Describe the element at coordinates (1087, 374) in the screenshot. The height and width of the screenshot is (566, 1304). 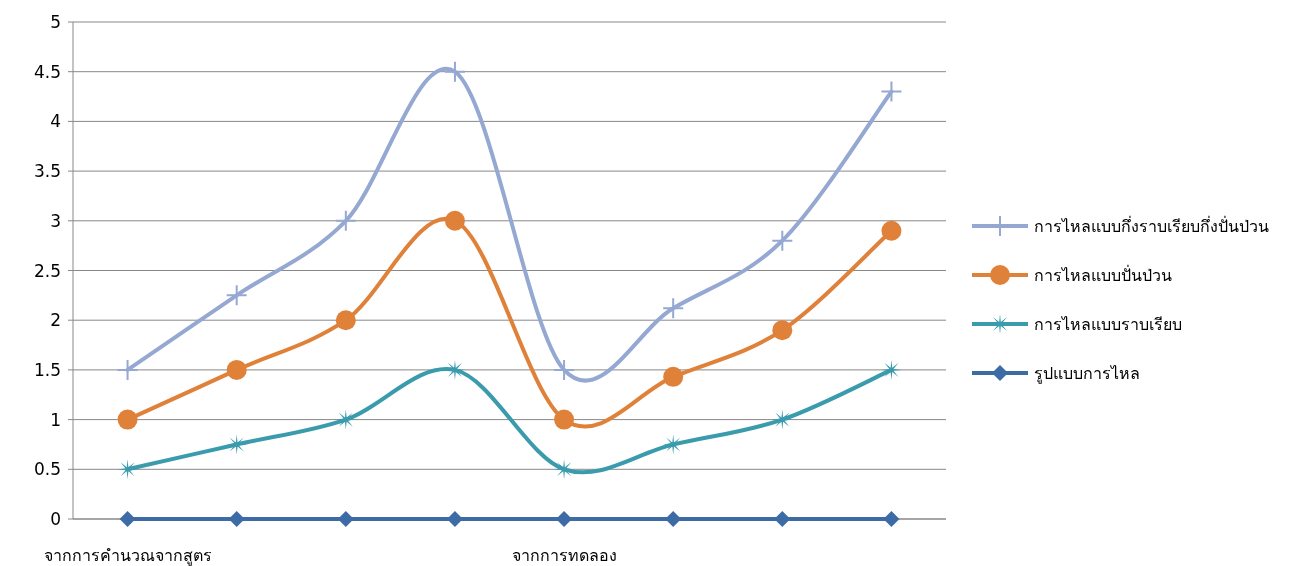
I see `legend-label: รูปแบบการไหล` at that location.